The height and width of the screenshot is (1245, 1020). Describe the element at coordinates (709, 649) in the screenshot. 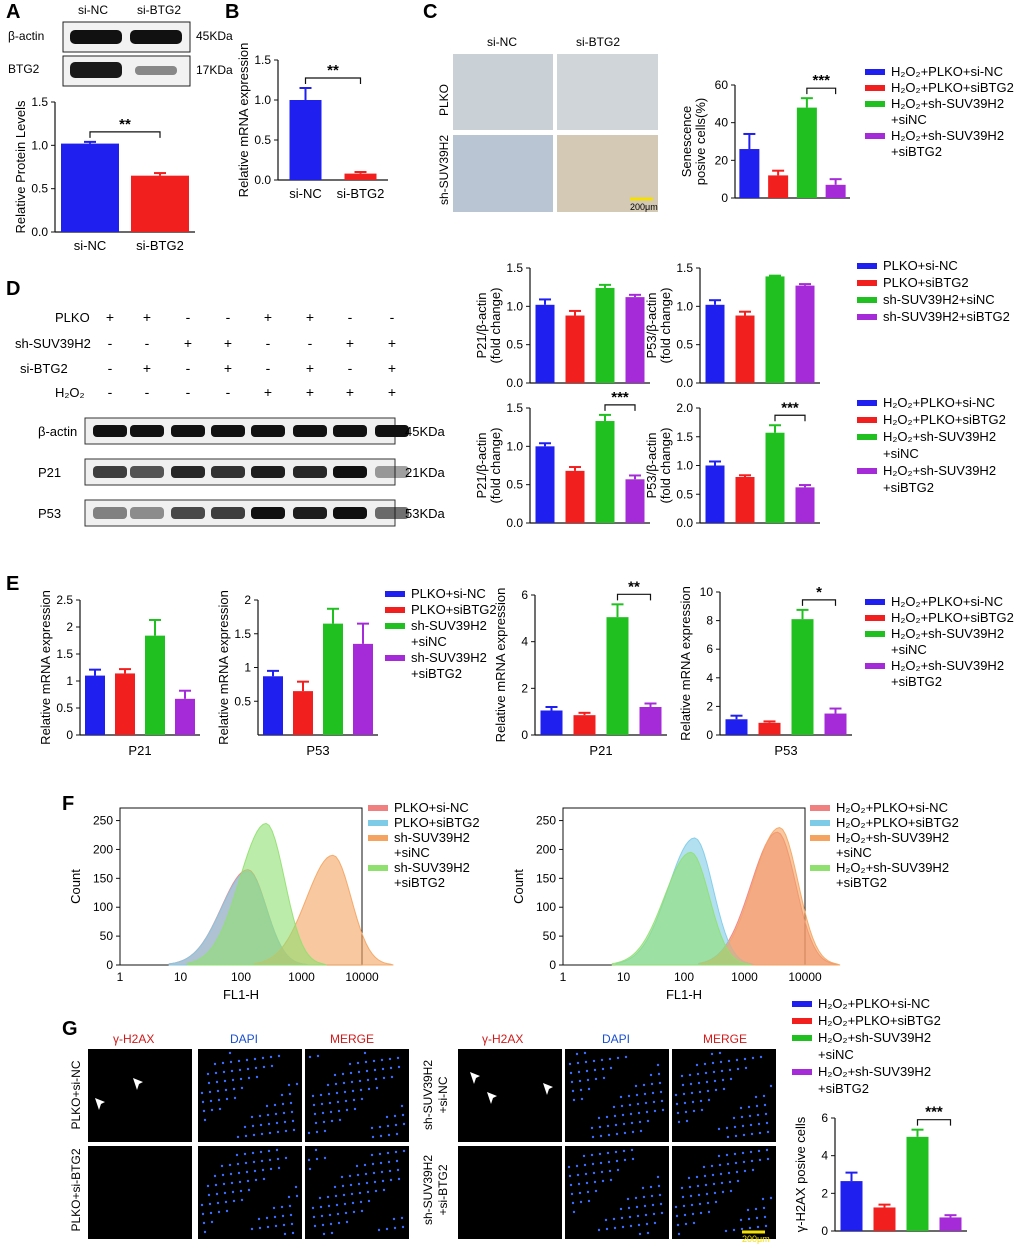

I see `y-tick-label: 6` at that location.